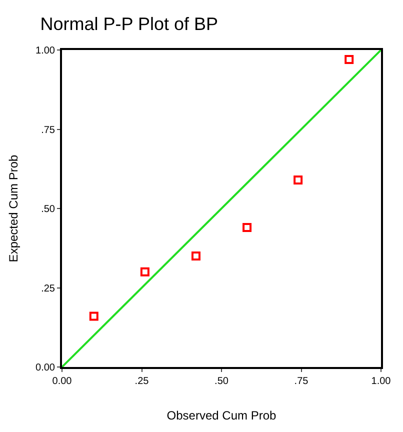 This screenshot has width=403, height=432. I want to click on y-tick-label: .25, so click(48, 288).